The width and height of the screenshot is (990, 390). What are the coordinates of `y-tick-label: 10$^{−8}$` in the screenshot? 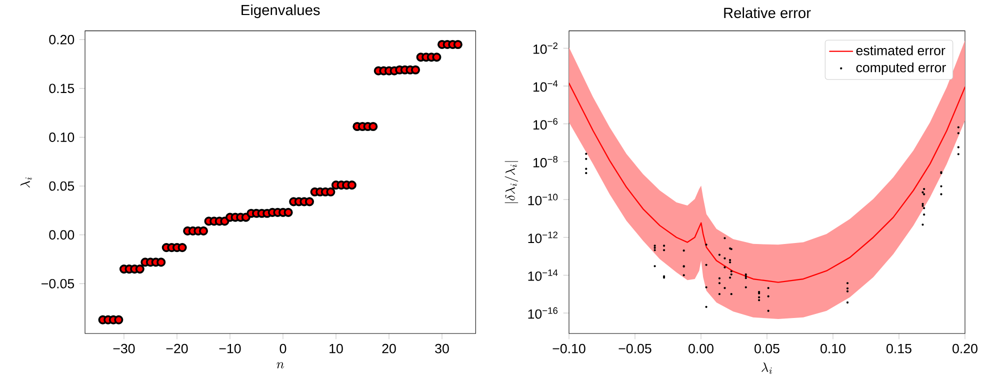 It's located at (545, 162).